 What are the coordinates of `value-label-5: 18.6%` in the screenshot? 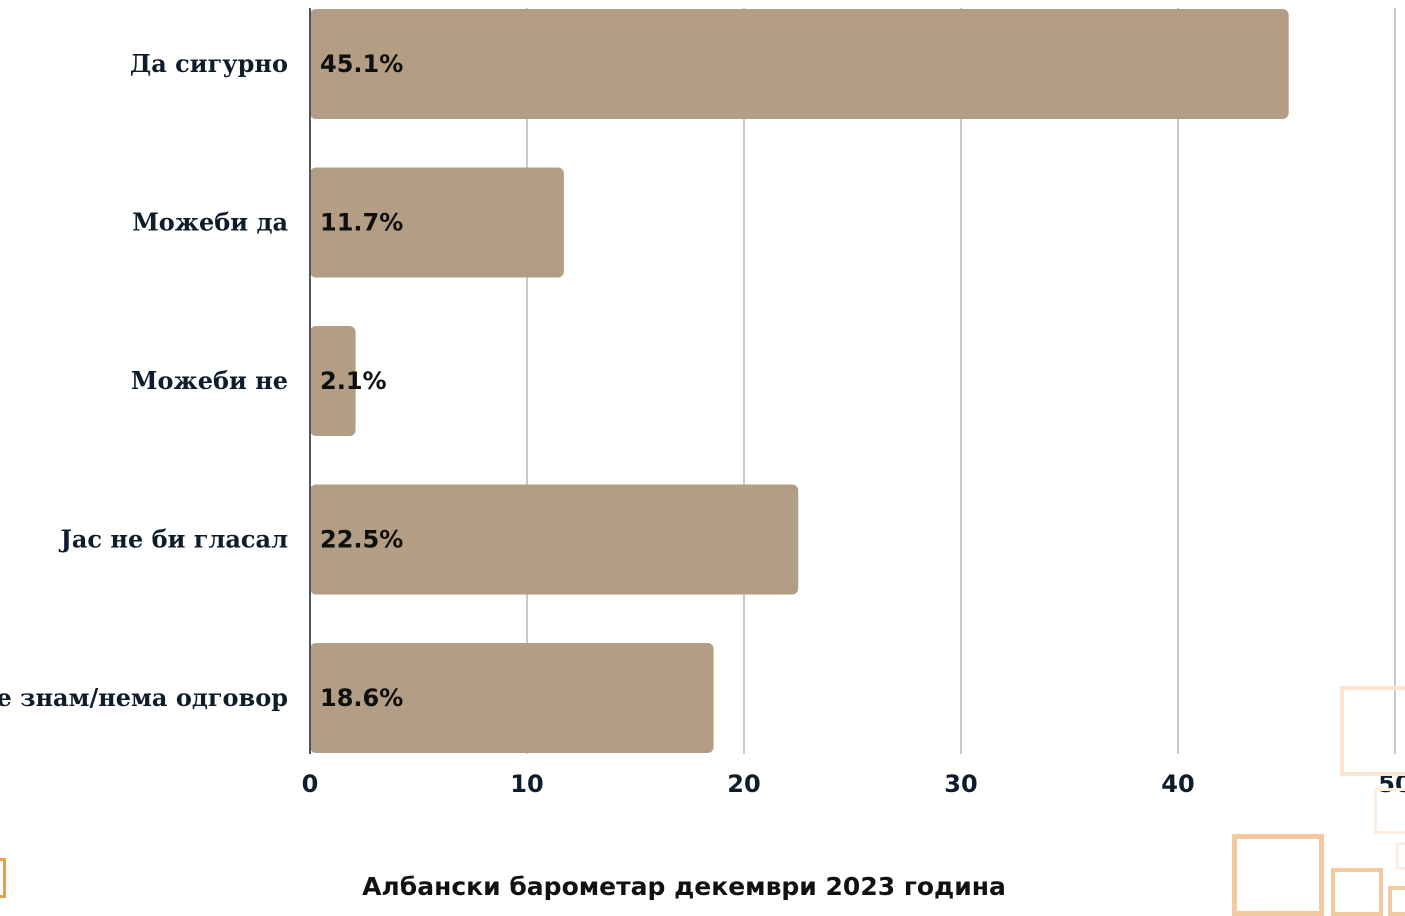 It's located at (361, 698).